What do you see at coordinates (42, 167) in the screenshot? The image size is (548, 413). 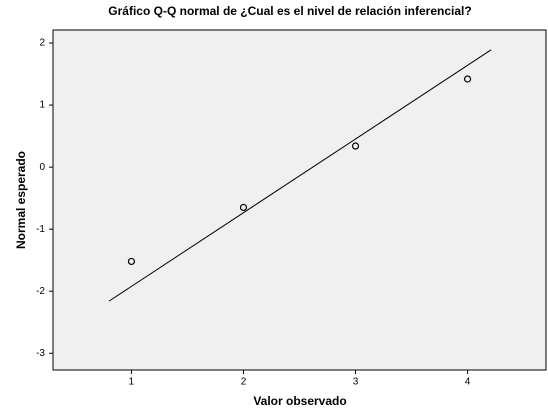 I see `y-tick-label: 0` at bounding box center [42, 167].